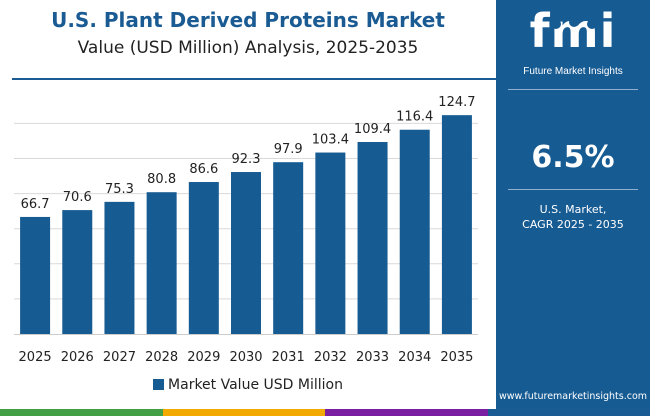 Image resolution: width=650 pixels, height=416 pixels. I want to click on bar-2028, so click(161, 263).